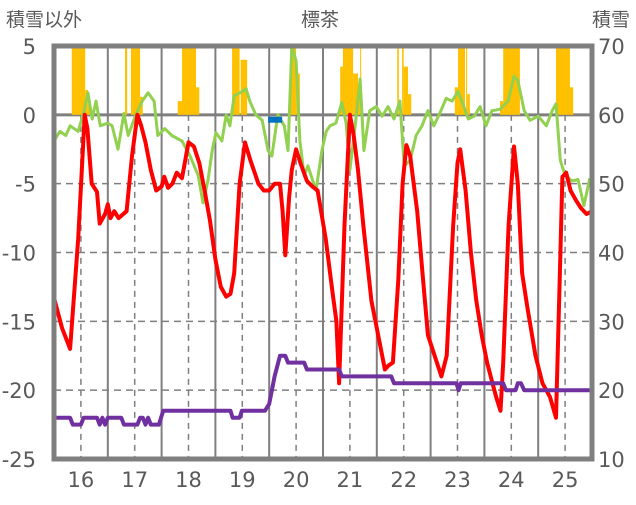  I want to click on y-right-tick-label: 50, so click(611, 185).